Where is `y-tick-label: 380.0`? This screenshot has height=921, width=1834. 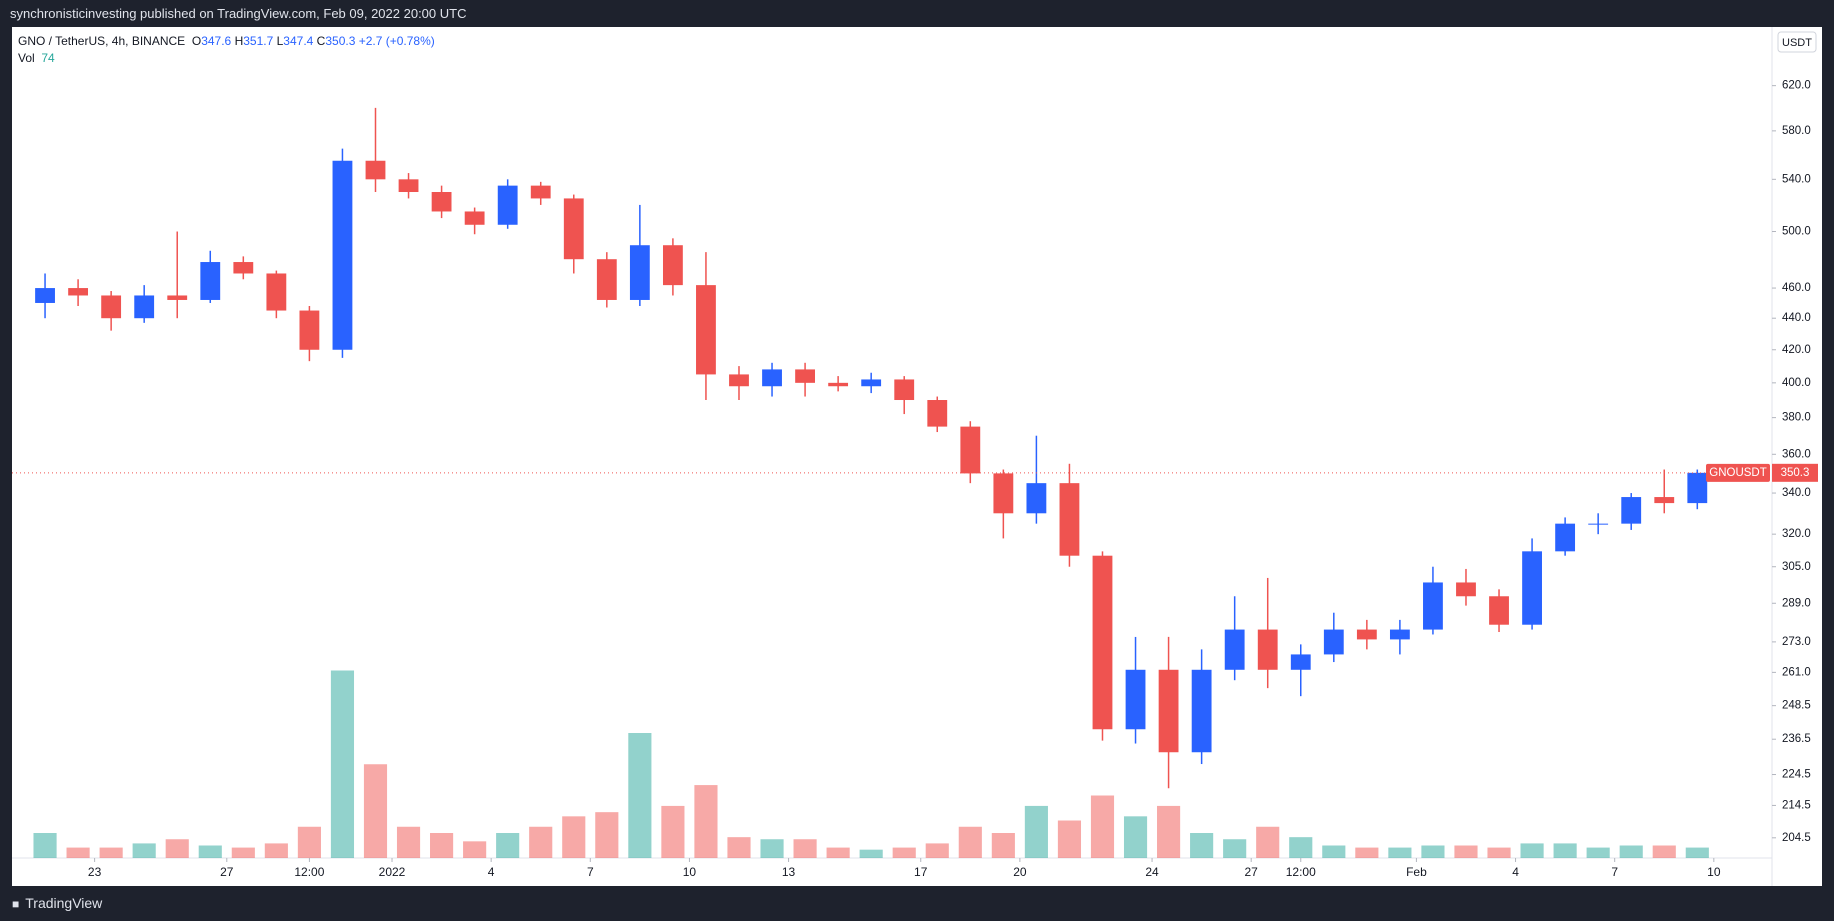 y-tick-label: 380.0 is located at coordinates (1796, 418).